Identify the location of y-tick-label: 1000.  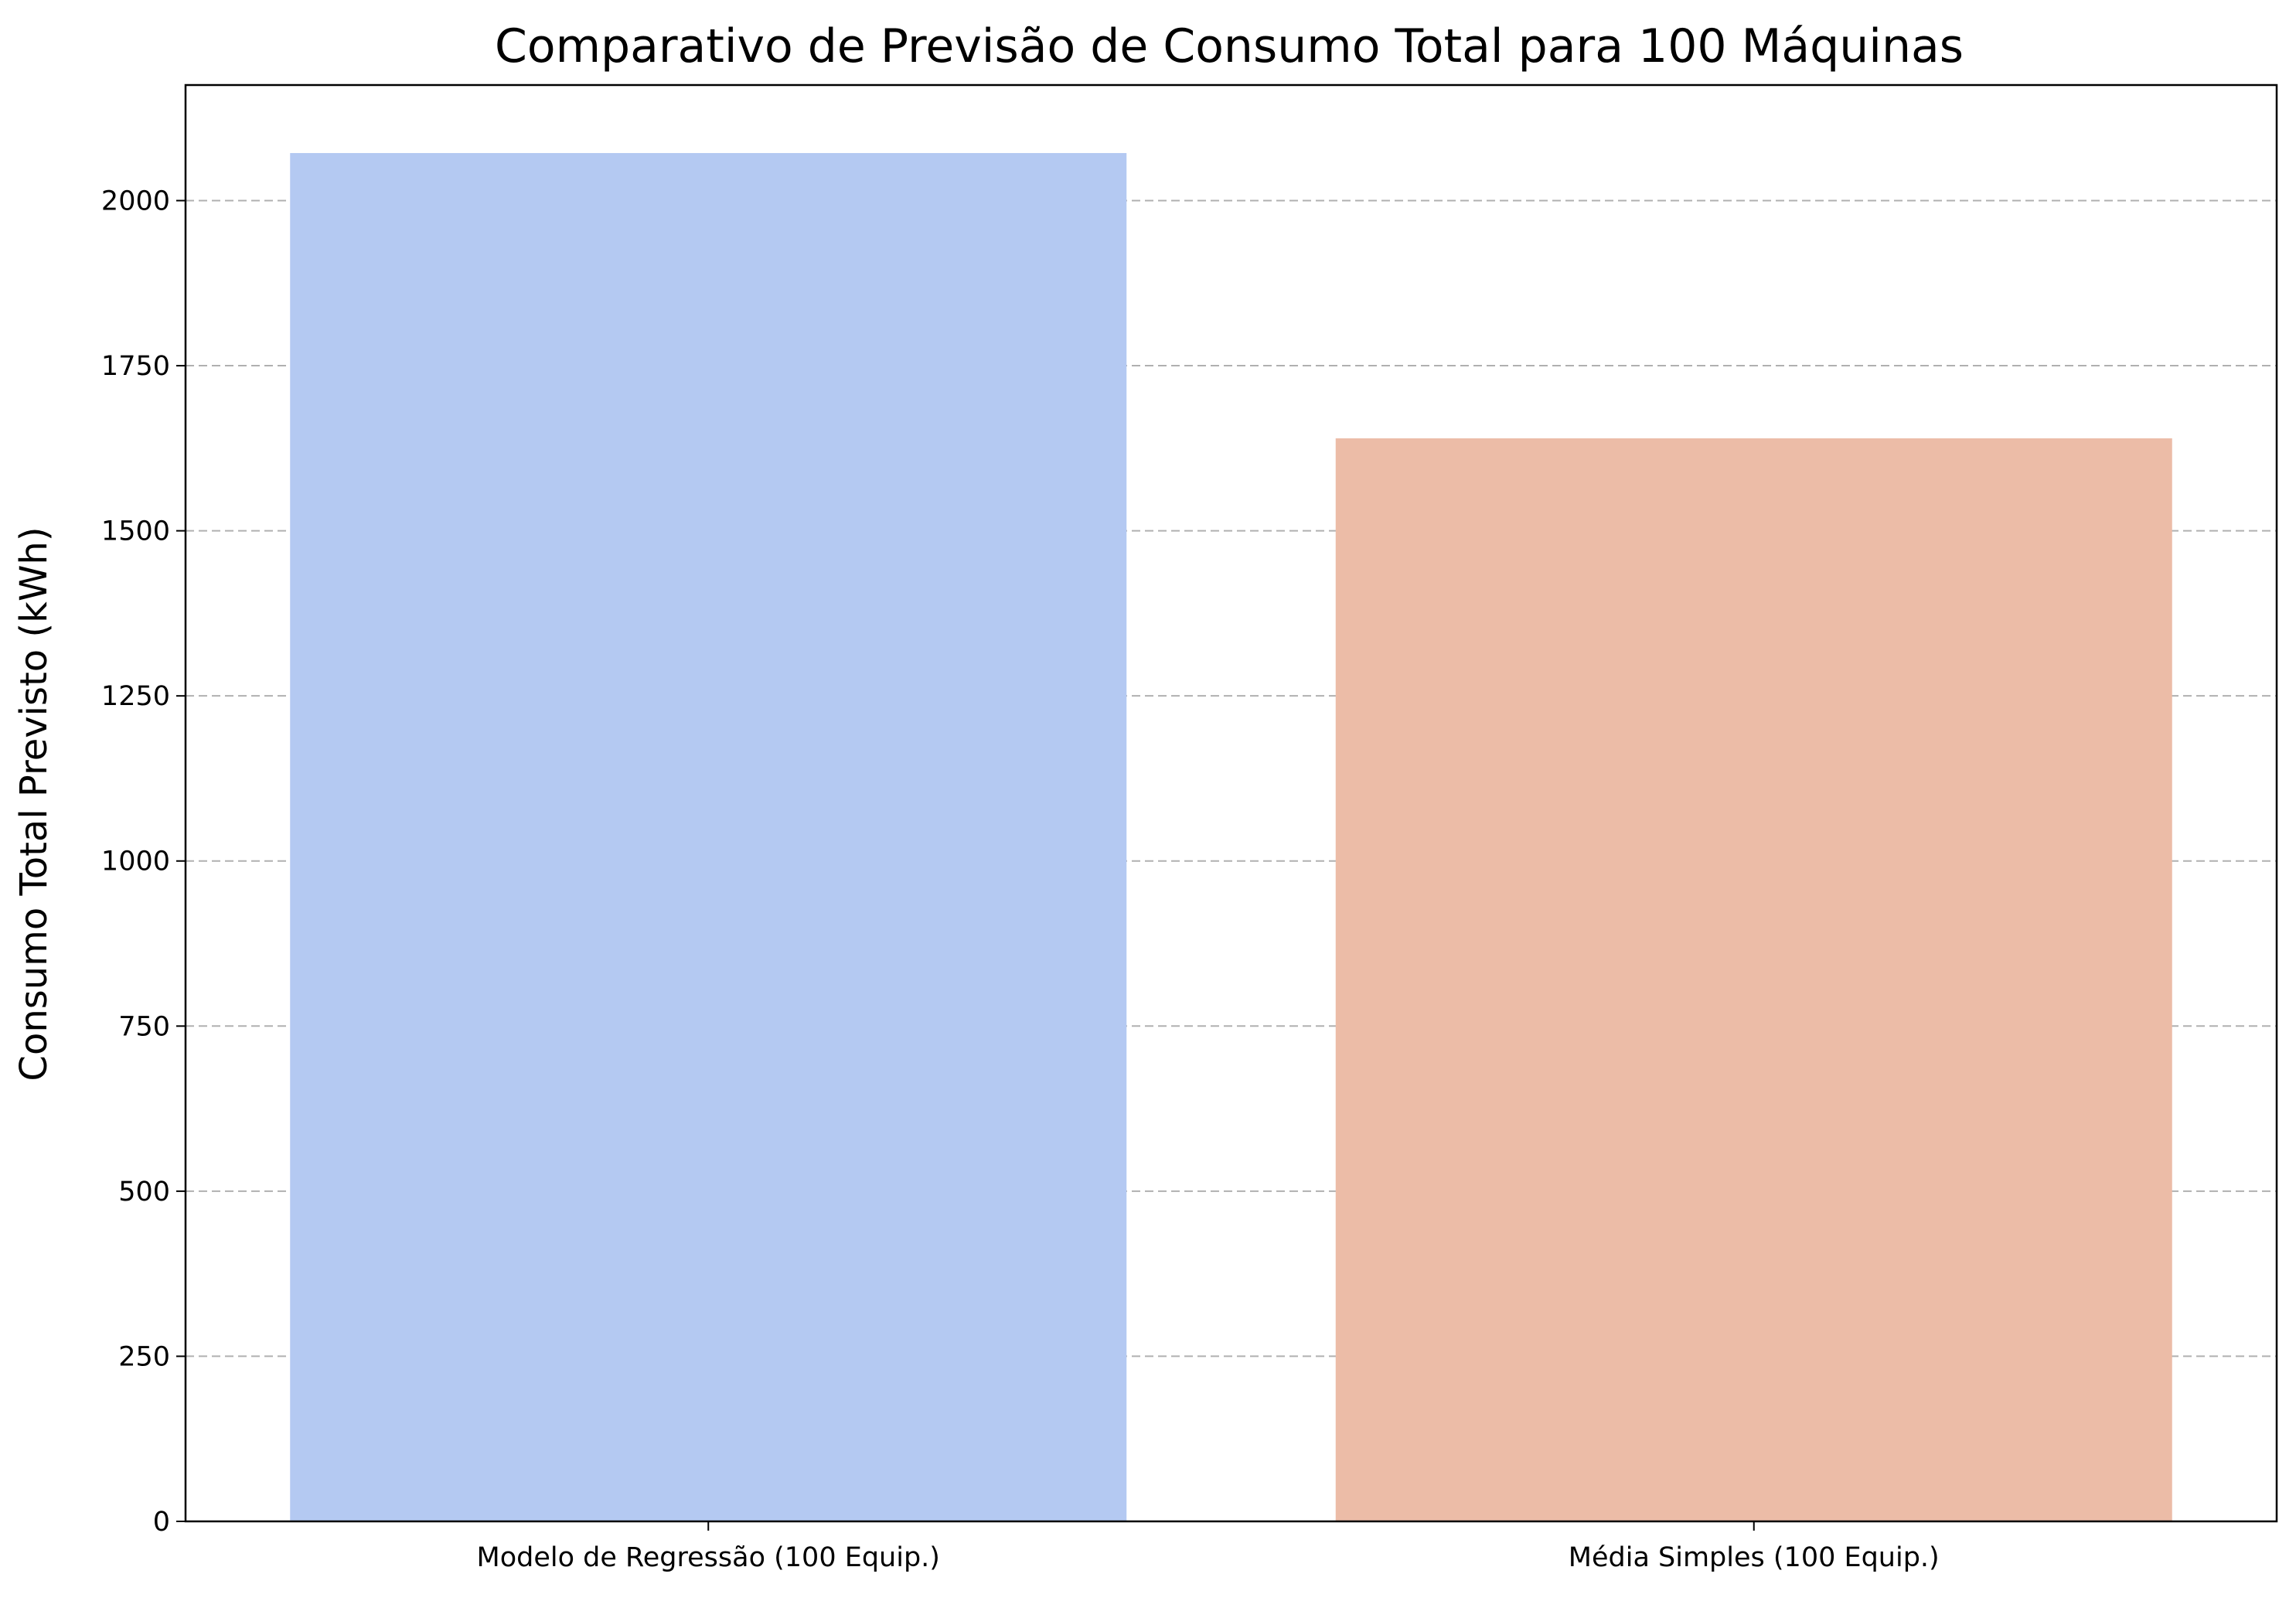
(135, 861).